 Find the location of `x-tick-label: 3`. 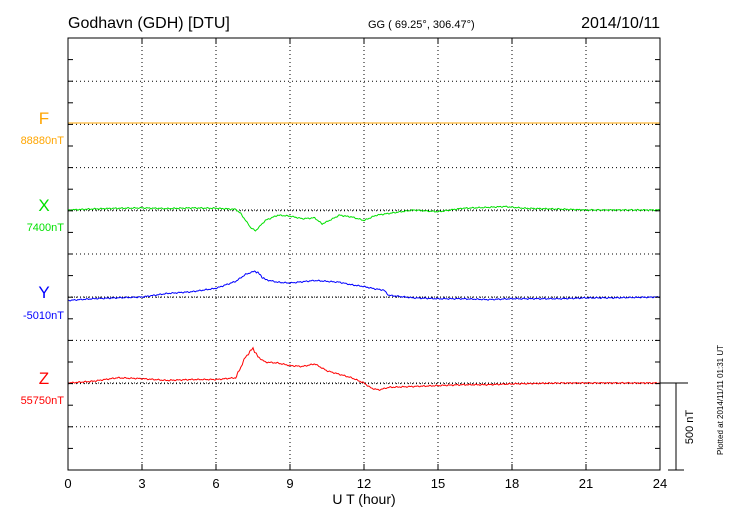

x-tick-label: 3 is located at coordinates (141, 483).